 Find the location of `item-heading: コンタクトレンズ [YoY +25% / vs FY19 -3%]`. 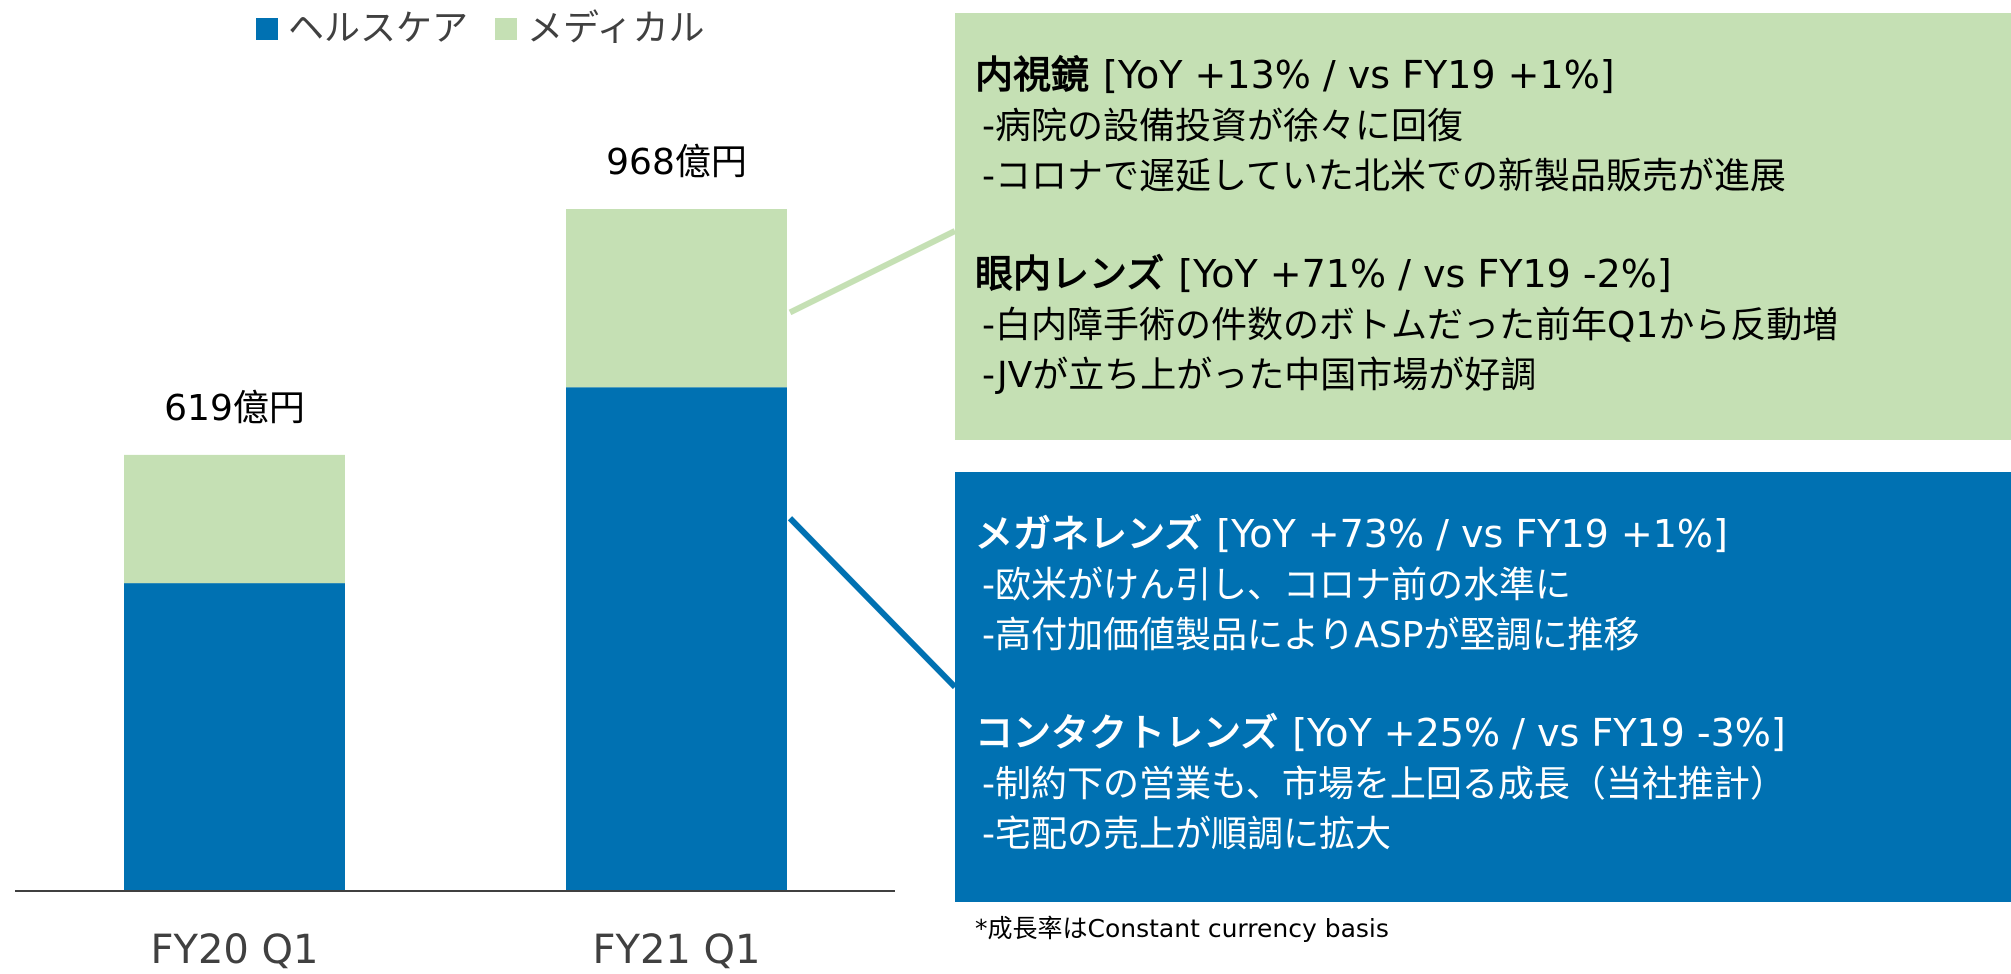

item-heading: コンタクトレンズ [YoY +25% / vs FY19 -3%] is located at coordinates (1380, 733).